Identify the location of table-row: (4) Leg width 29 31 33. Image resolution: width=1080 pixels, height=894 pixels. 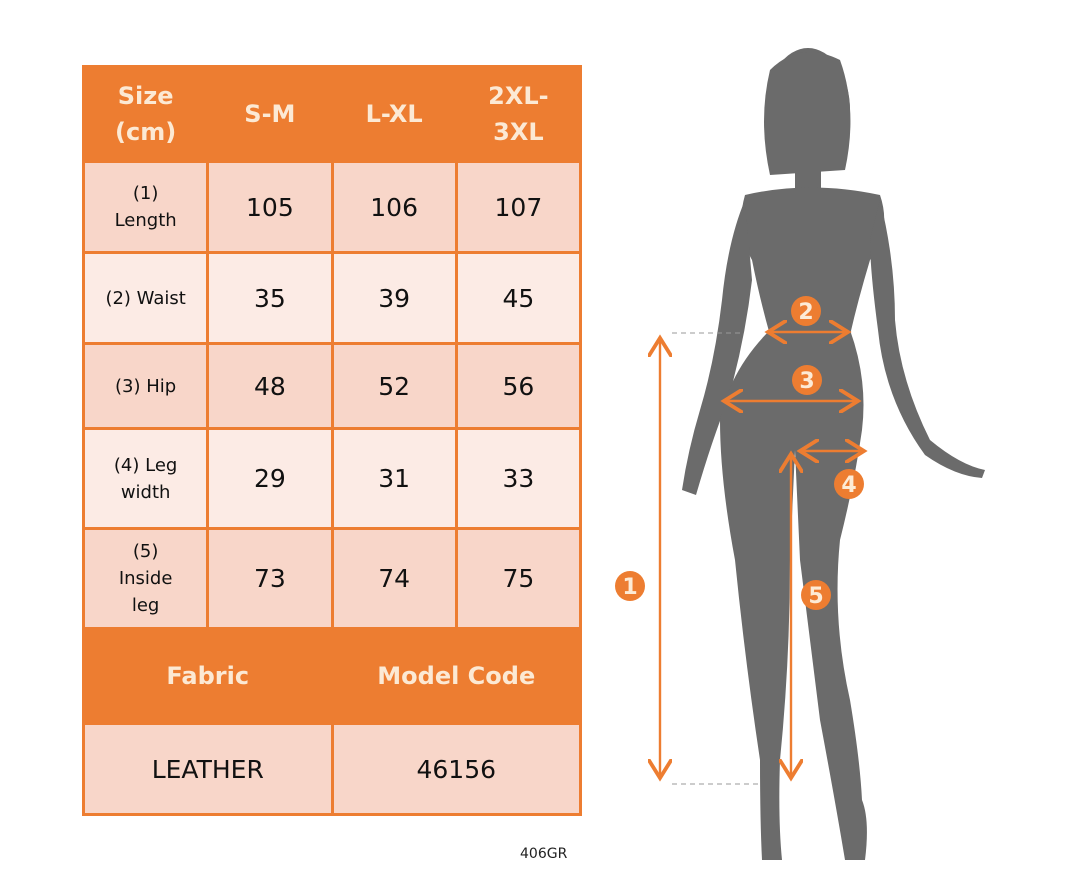
(332, 478).